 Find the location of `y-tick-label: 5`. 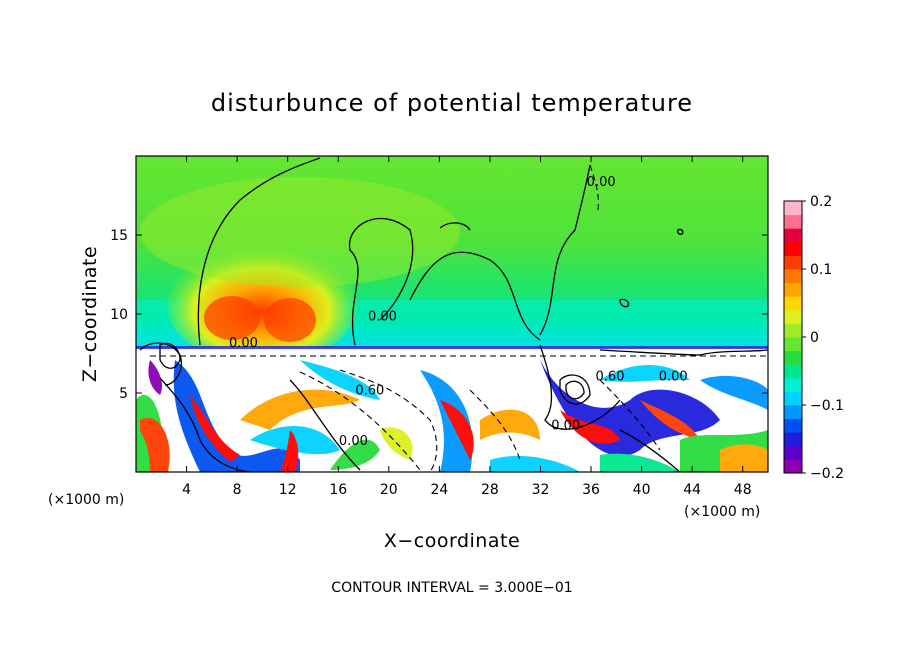

y-tick-label: 5 is located at coordinates (123, 394).